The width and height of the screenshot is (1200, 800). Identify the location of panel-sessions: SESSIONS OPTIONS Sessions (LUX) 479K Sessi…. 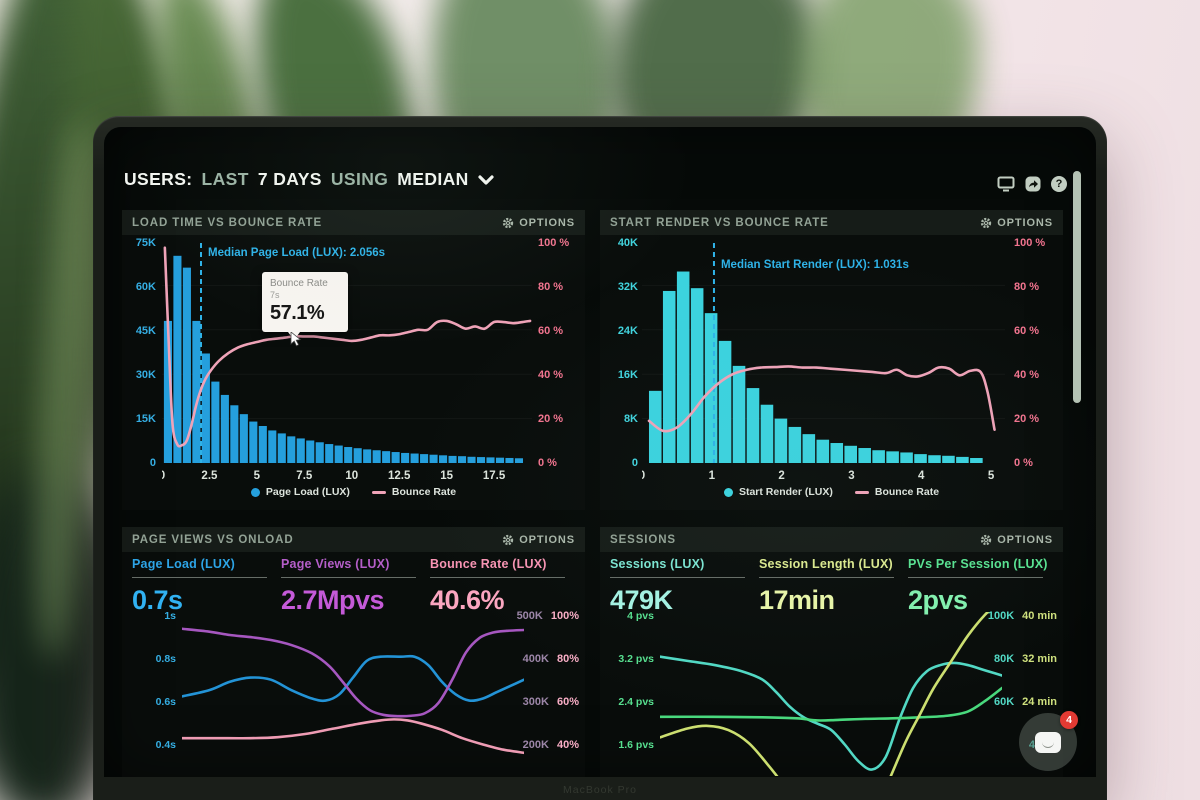
(831, 652).